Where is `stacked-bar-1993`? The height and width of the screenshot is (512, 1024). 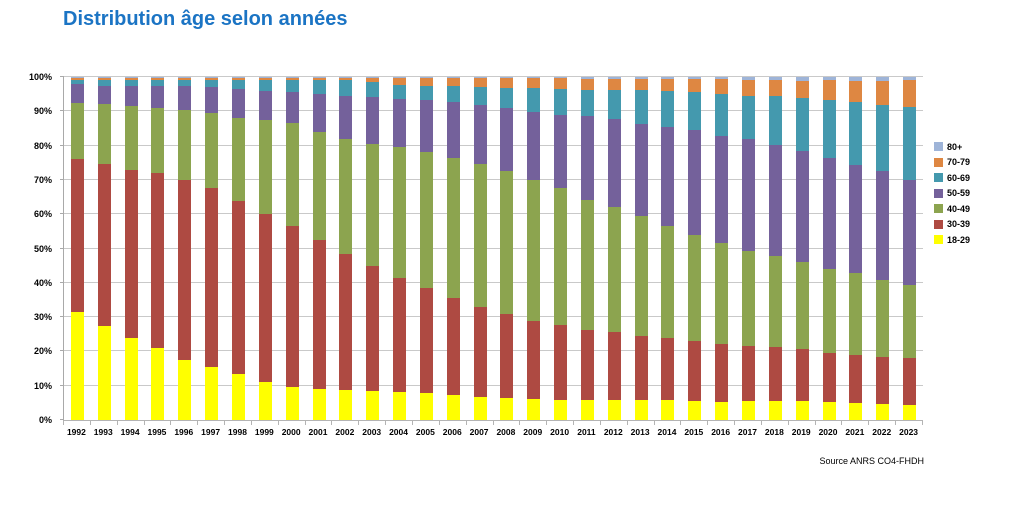
stacked-bar-1993 is located at coordinates (104, 248).